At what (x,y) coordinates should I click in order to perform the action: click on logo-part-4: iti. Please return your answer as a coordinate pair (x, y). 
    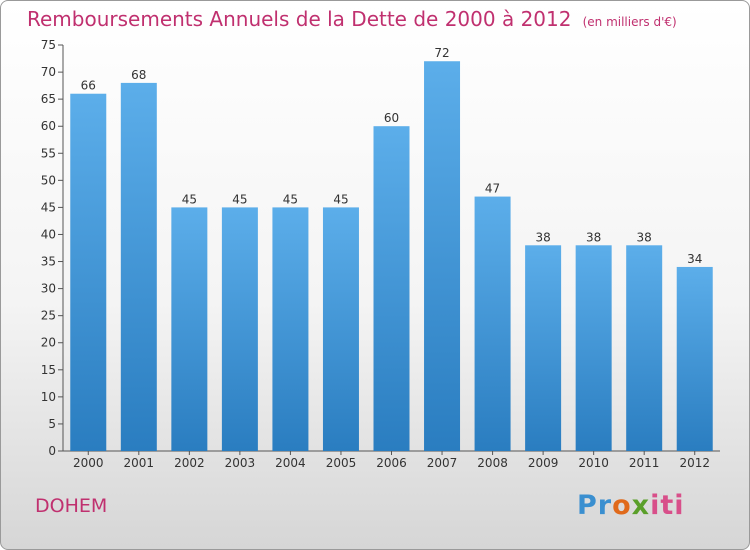
    Looking at the image, I should click on (667, 505).